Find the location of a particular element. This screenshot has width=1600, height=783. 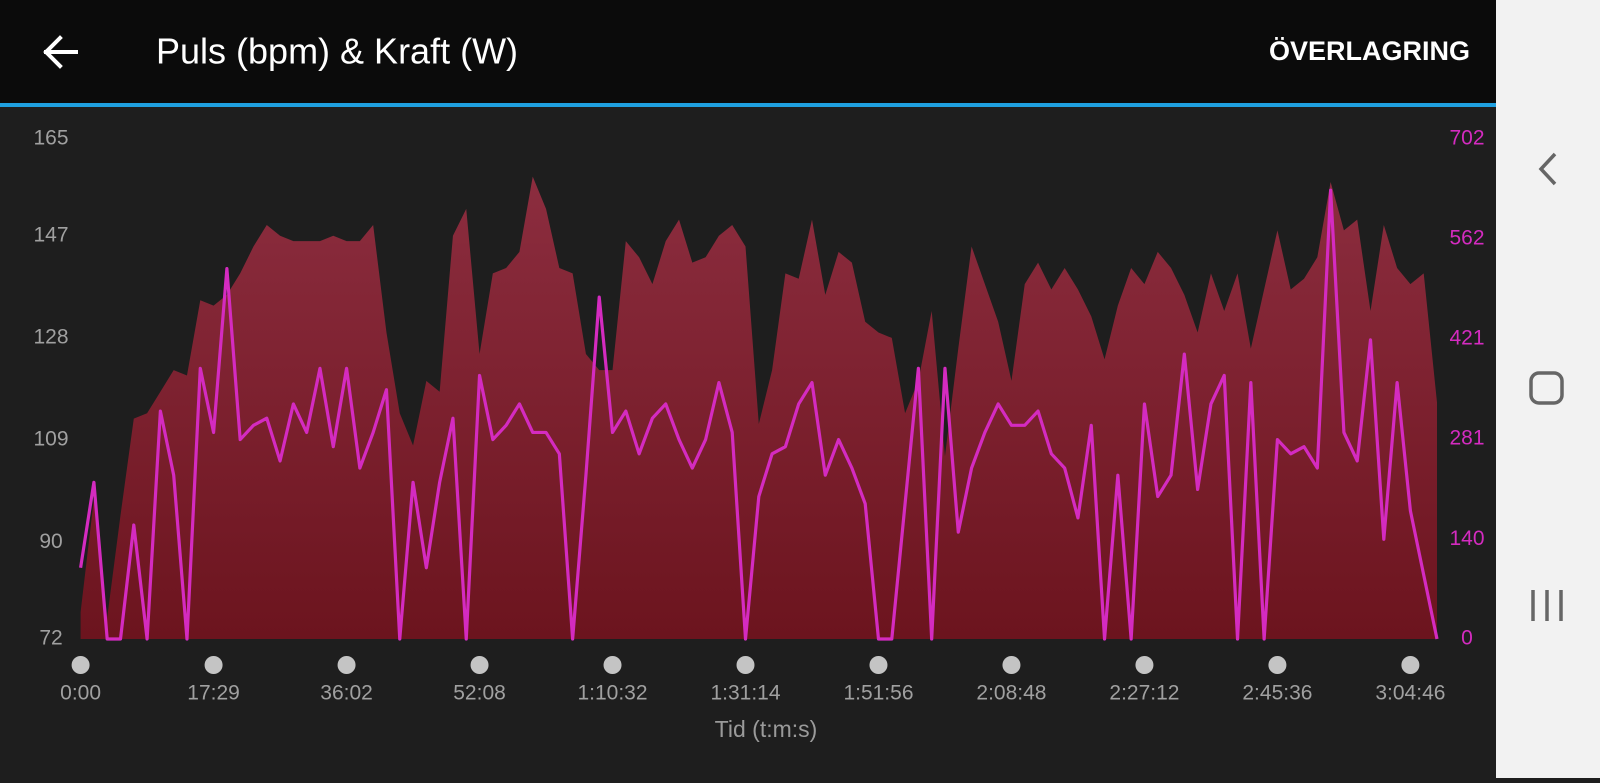

screen-title: Puls (bpm) & Kraft (W) is located at coordinates (337, 51).